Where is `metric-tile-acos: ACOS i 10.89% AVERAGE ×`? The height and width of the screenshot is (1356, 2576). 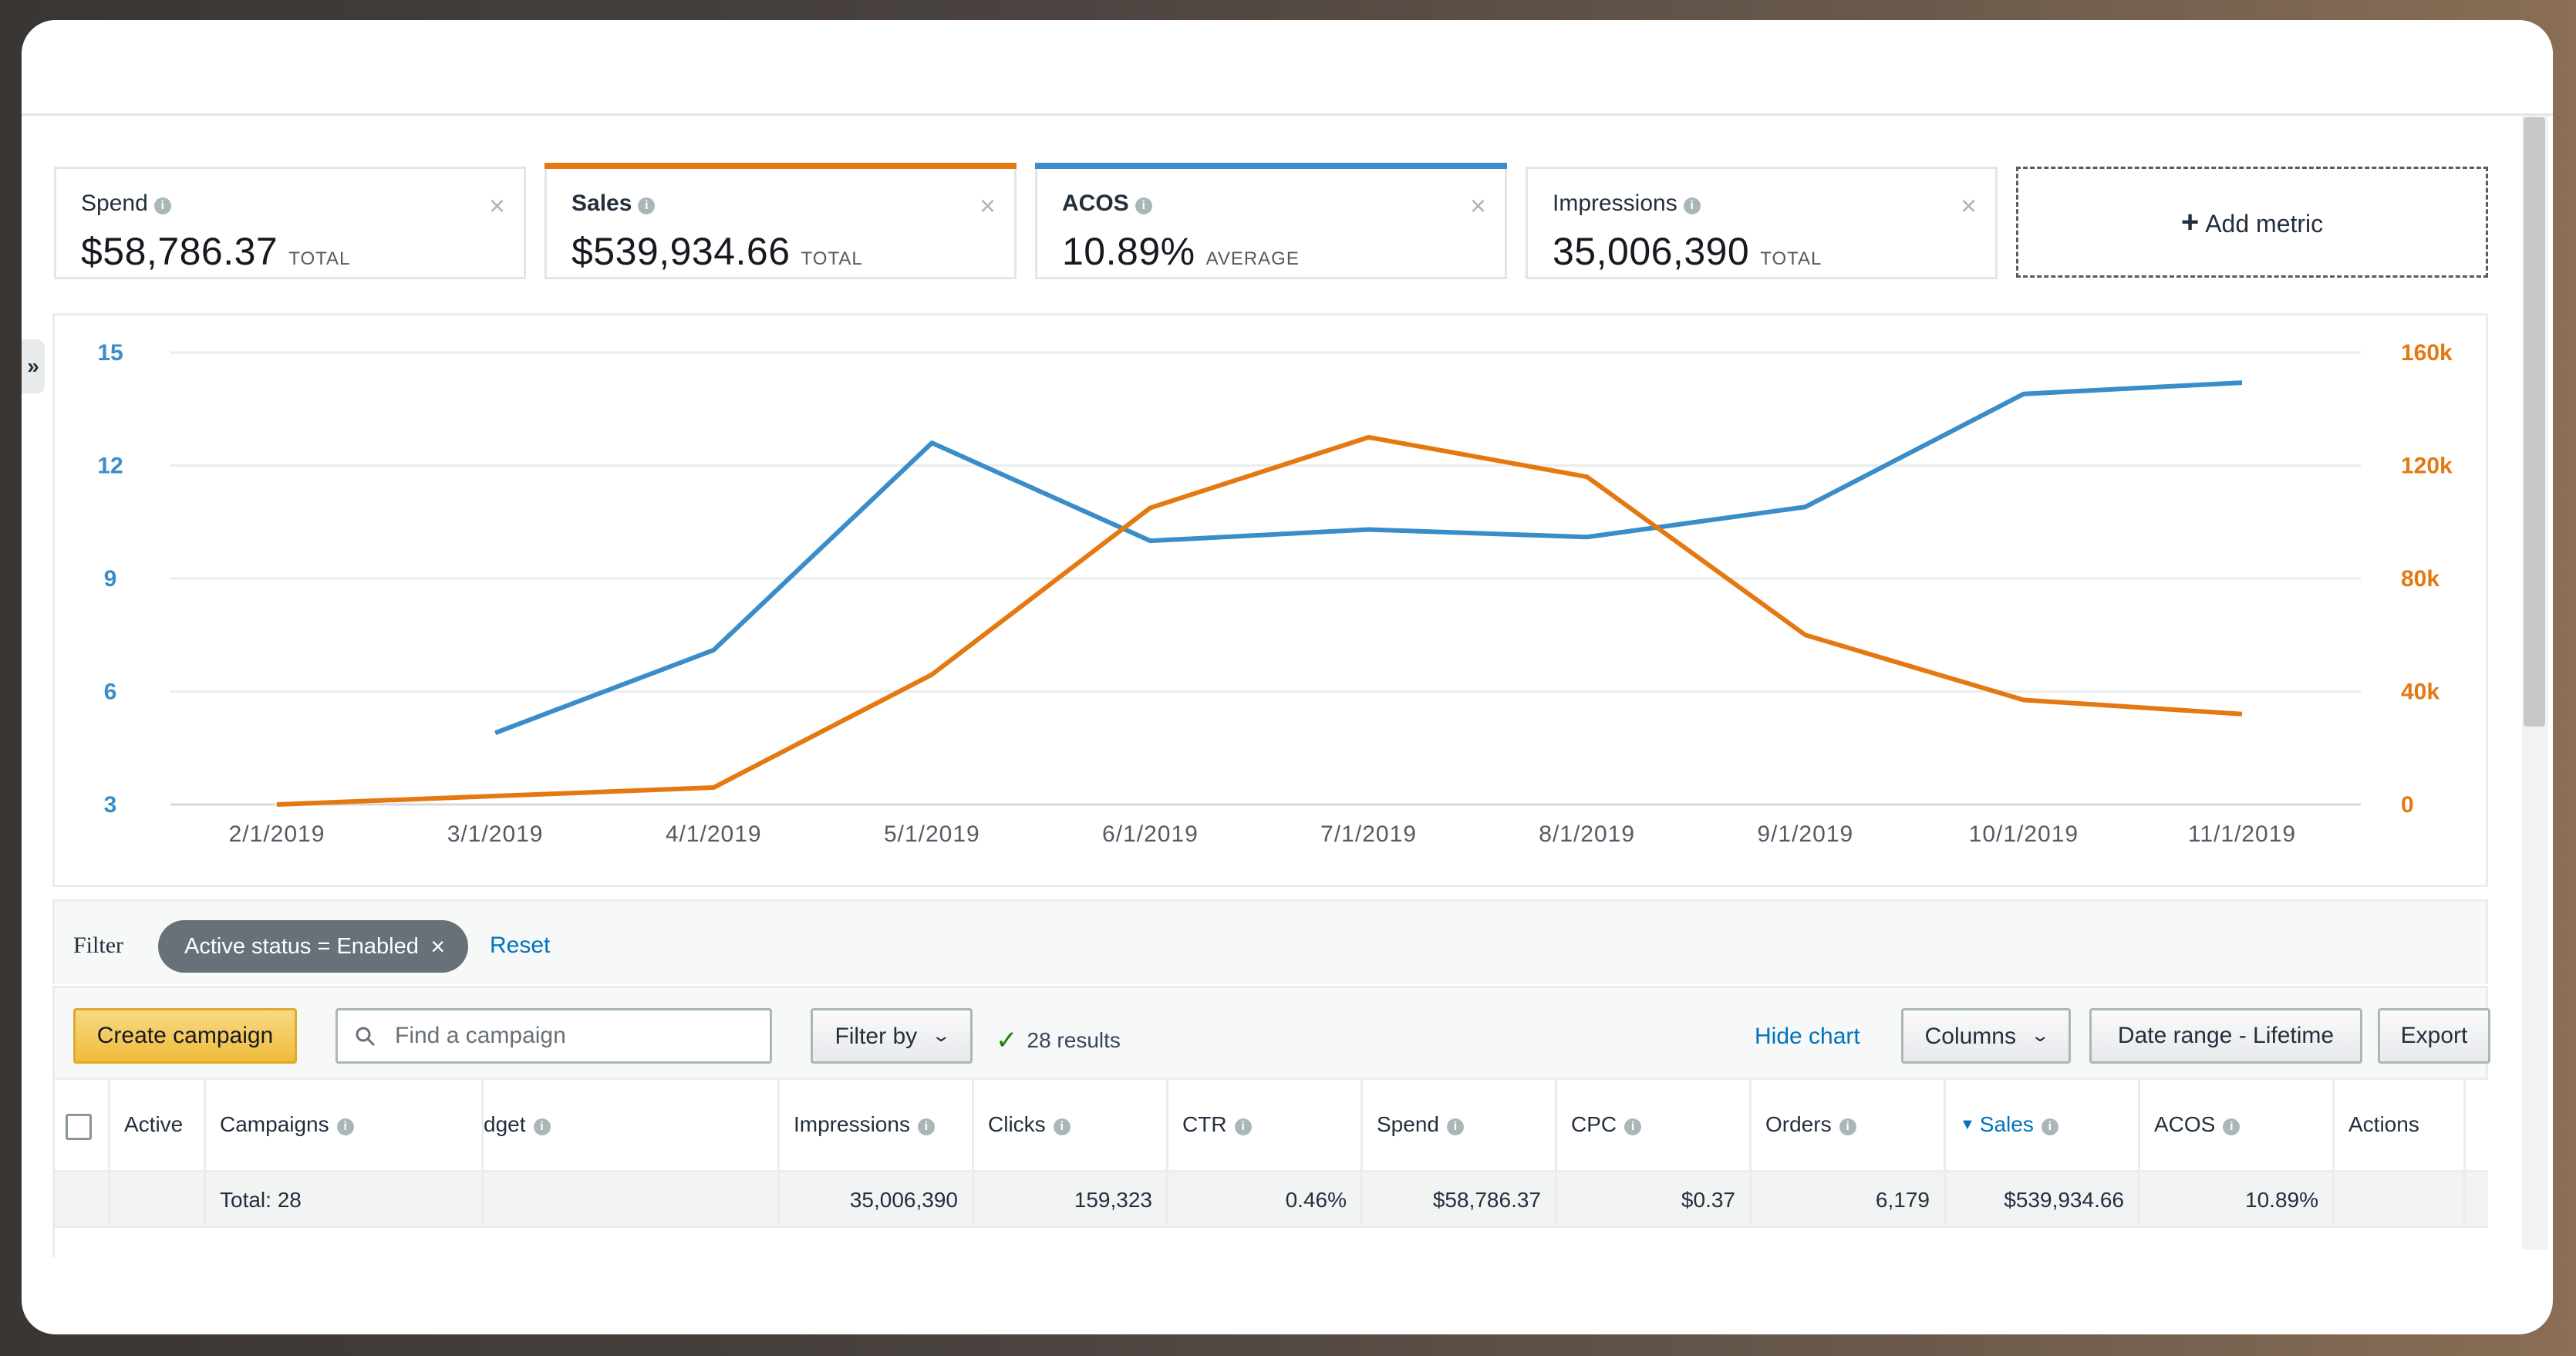
metric-tile-acos: ACOS i 10.89% AVERAGE × is located at coordinates (1271, 221).